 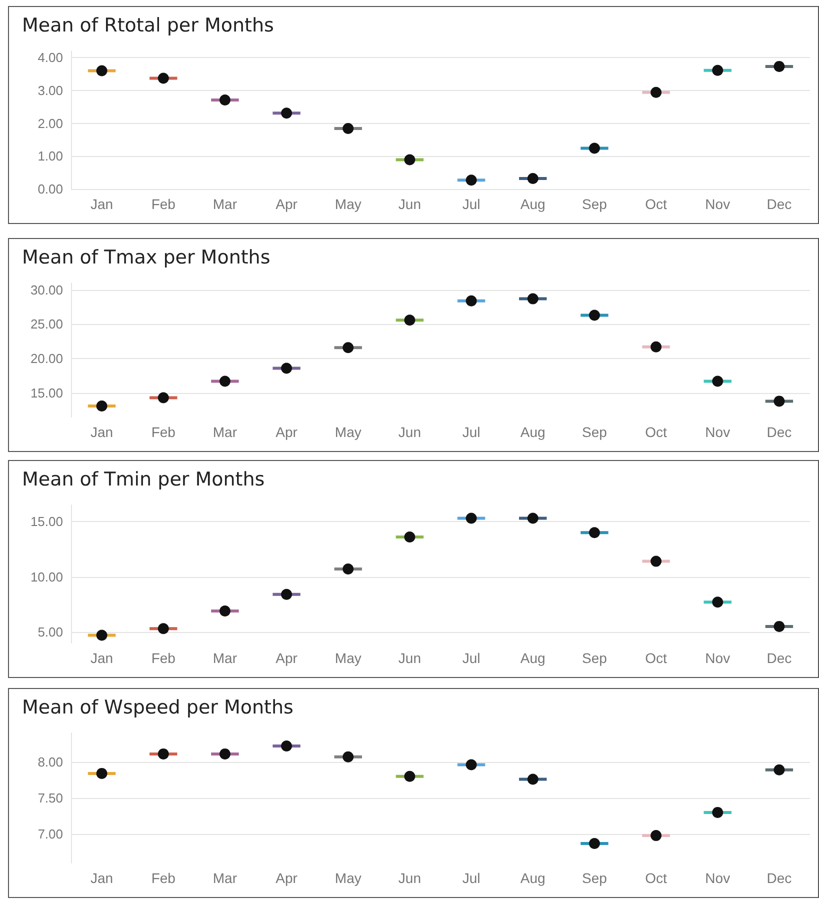 I want to click on y-tick-label: 20.00, so click(x=46, y=358).